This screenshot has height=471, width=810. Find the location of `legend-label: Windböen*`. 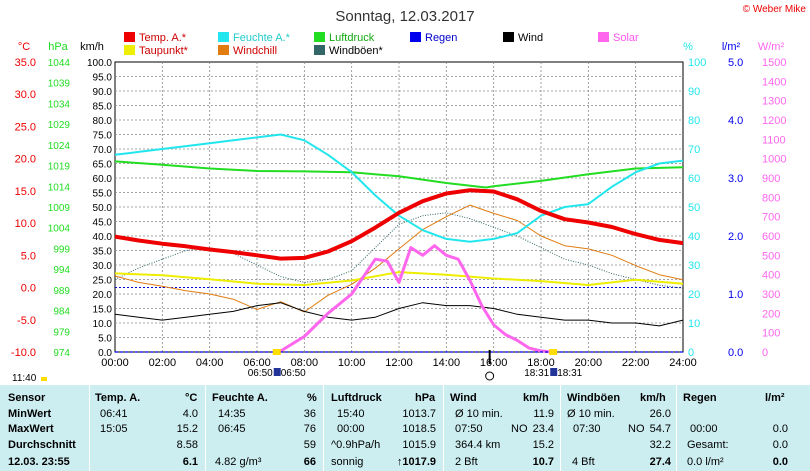

legend-label: Windböen* is located at coordinates (356, 51).